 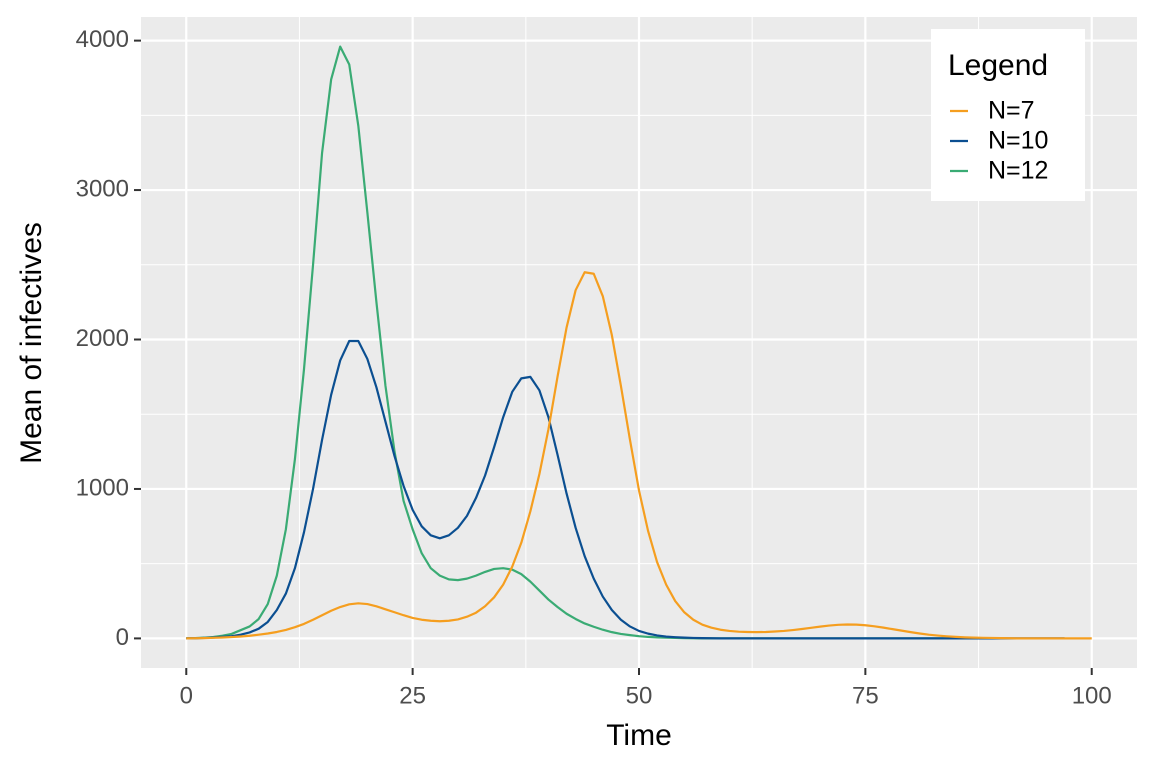 I want to click on legend-box, so click(x=1008, y=115).